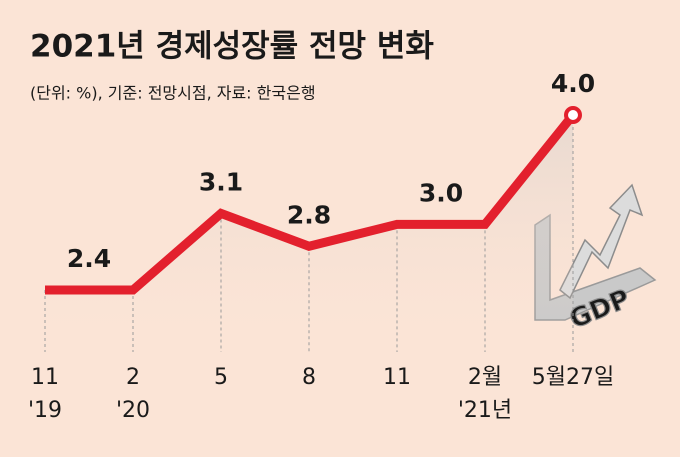 This screenshot has width=680, height=457. I want to click on chart-title: 2021년 경제성장률 전망 변화, so click(232, 47).